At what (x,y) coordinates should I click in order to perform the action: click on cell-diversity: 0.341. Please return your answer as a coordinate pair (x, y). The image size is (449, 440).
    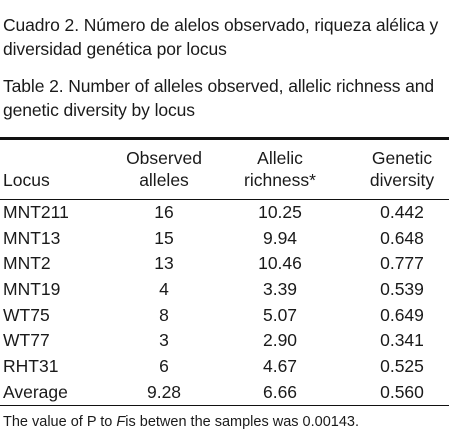
    Looking at the image, I should click on (402, 340).